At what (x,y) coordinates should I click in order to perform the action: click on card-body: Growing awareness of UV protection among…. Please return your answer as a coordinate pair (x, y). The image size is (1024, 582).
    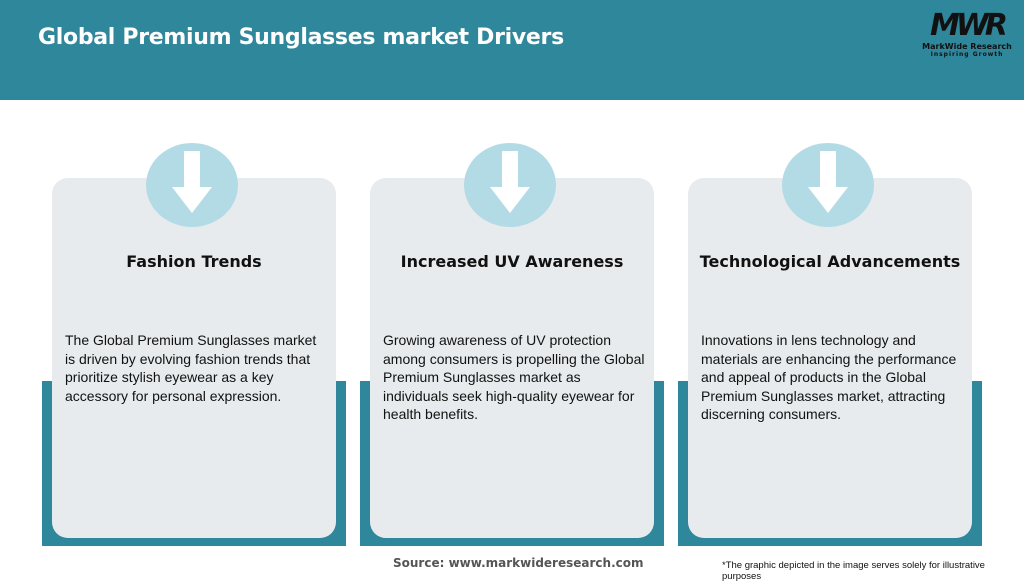
    Looking at the image, I should click on (514, 377).